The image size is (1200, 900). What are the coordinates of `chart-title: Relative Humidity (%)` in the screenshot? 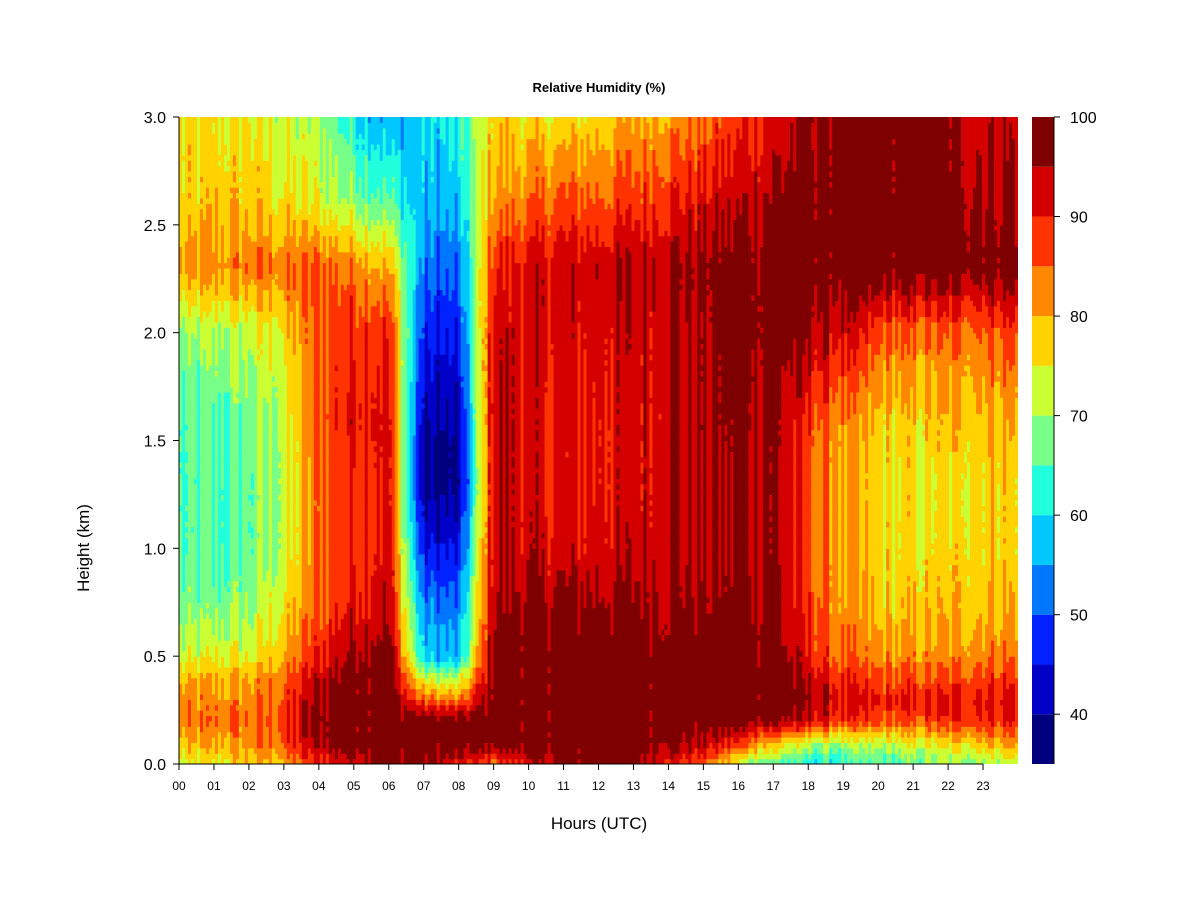 It's located at (599, 87).